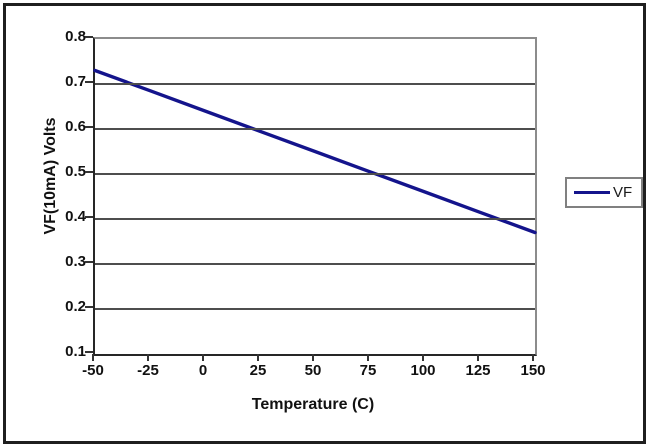  Describe the element at coordinates (368, 370) in the screenshot. I see `x-tick-label: 75` at that location.